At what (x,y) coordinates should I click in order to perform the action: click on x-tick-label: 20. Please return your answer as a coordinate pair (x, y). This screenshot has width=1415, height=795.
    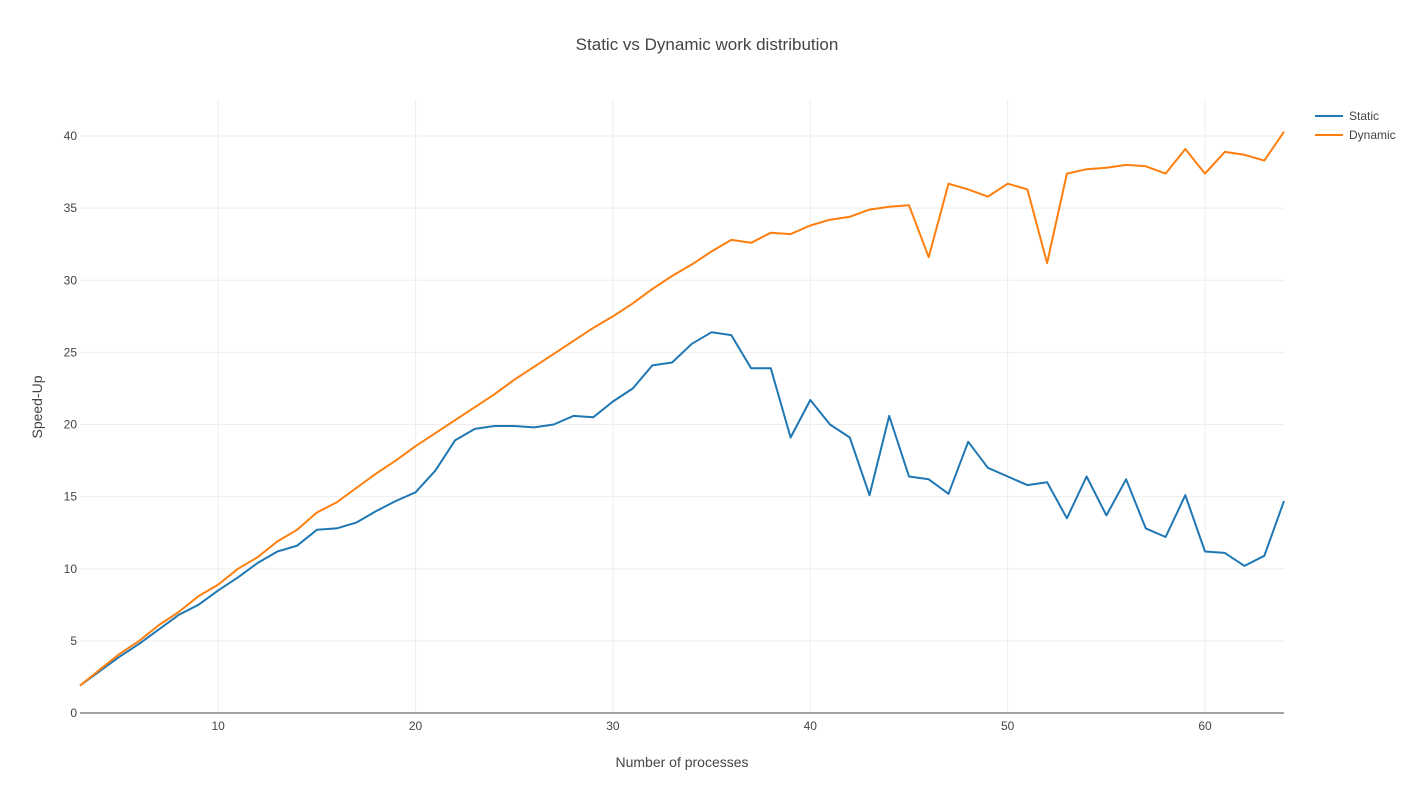
    Looking at the image, I should click on (416, 726).